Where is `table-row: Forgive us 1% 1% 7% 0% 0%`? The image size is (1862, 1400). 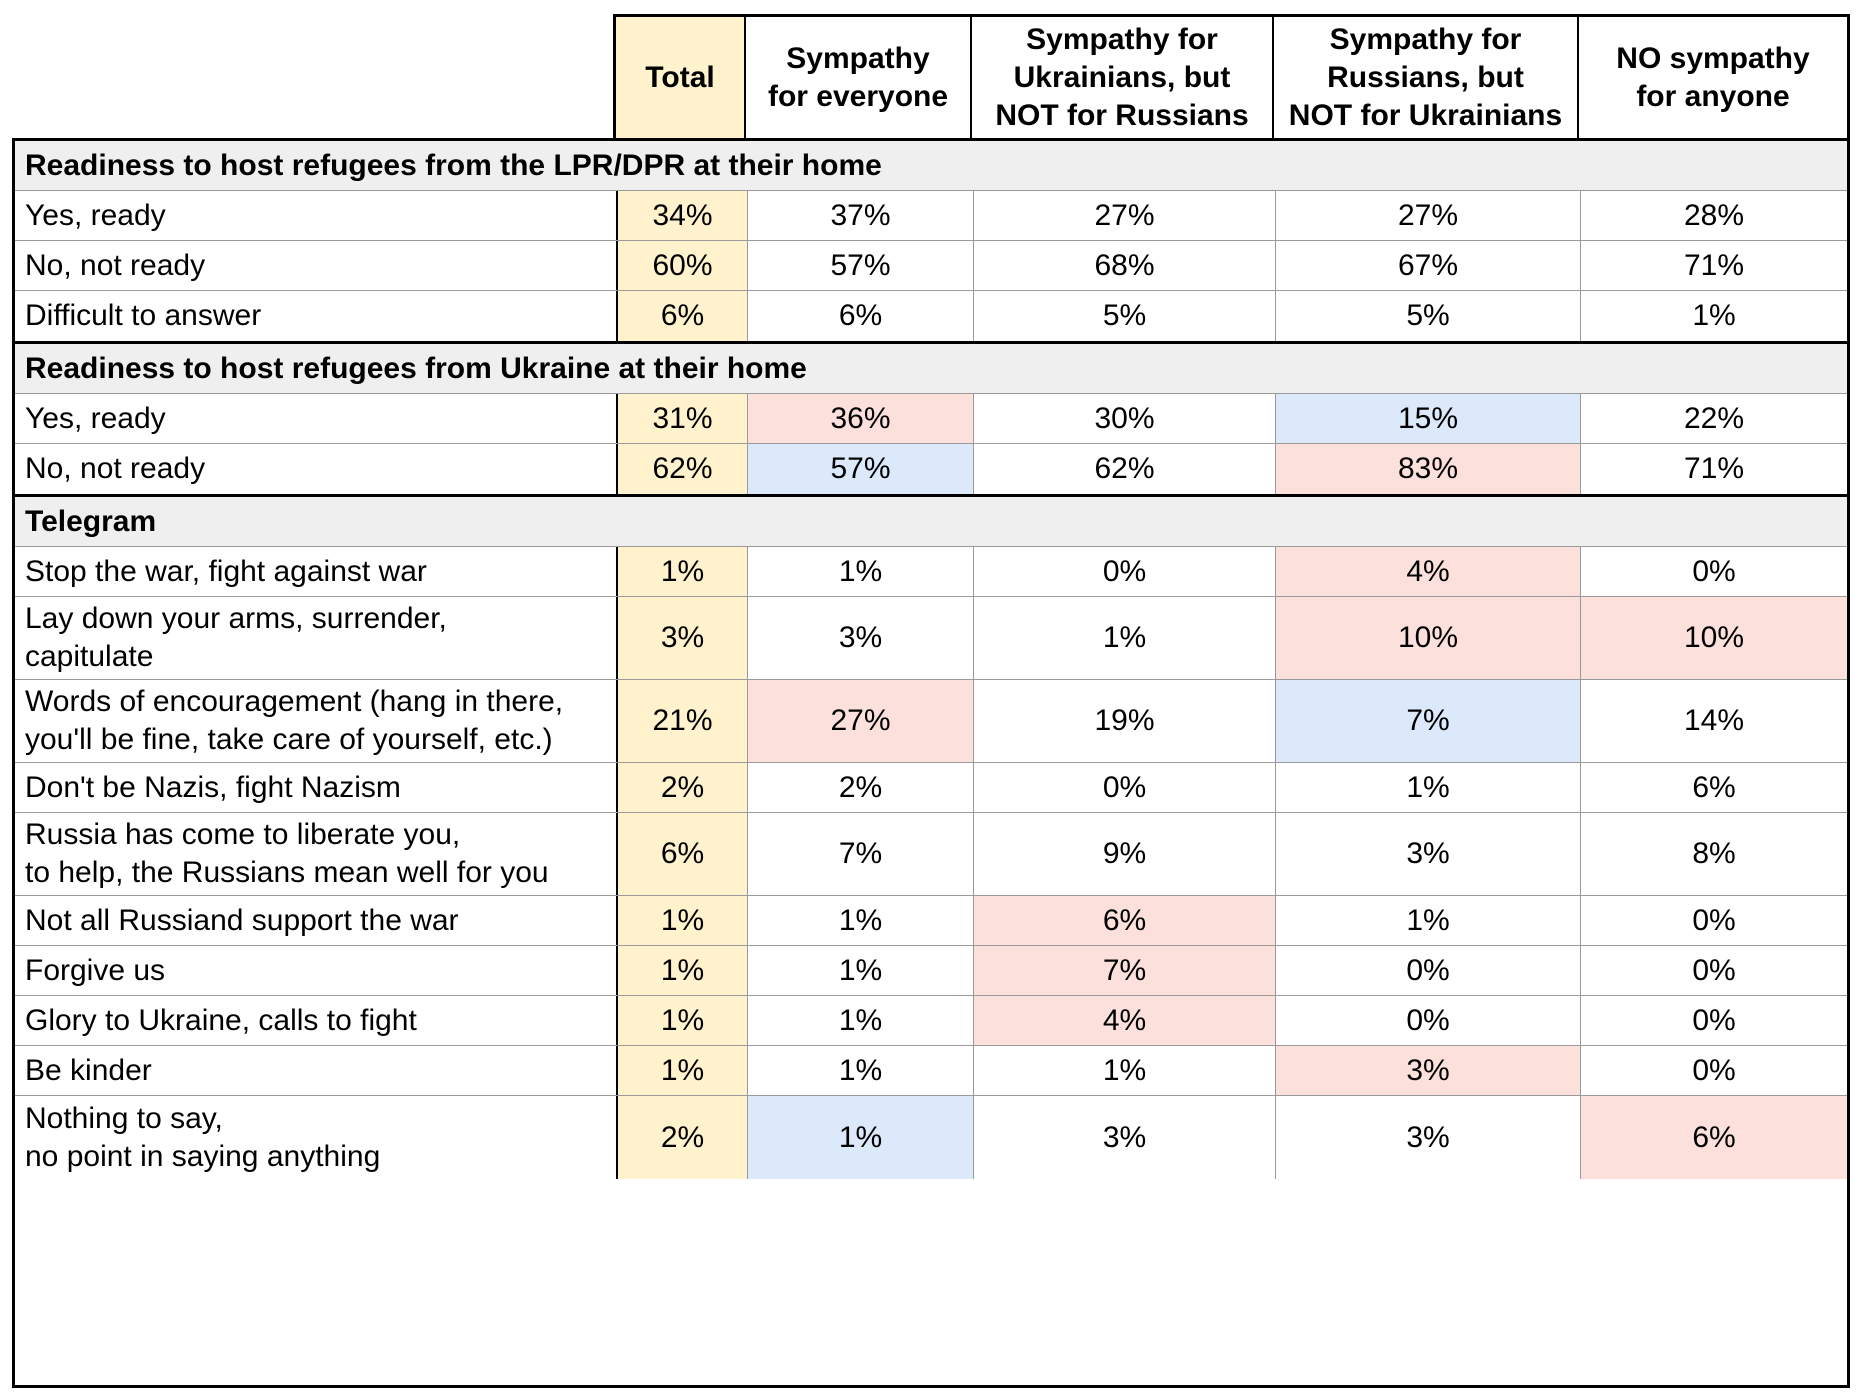 table-row: Forgive us 1% 1% 7% 0% 0% is located at coordinates (931, 971).